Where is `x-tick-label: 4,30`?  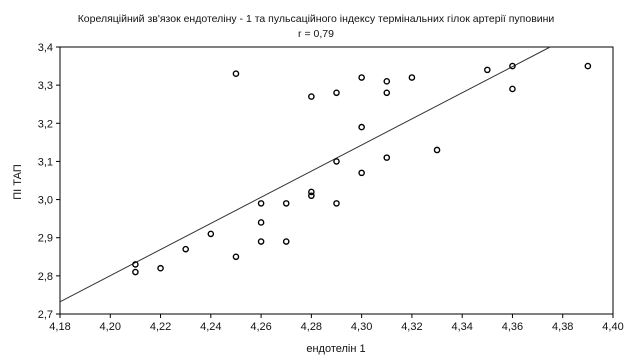 x-tick-label: 4,30 is located at coordinates (361, 327).